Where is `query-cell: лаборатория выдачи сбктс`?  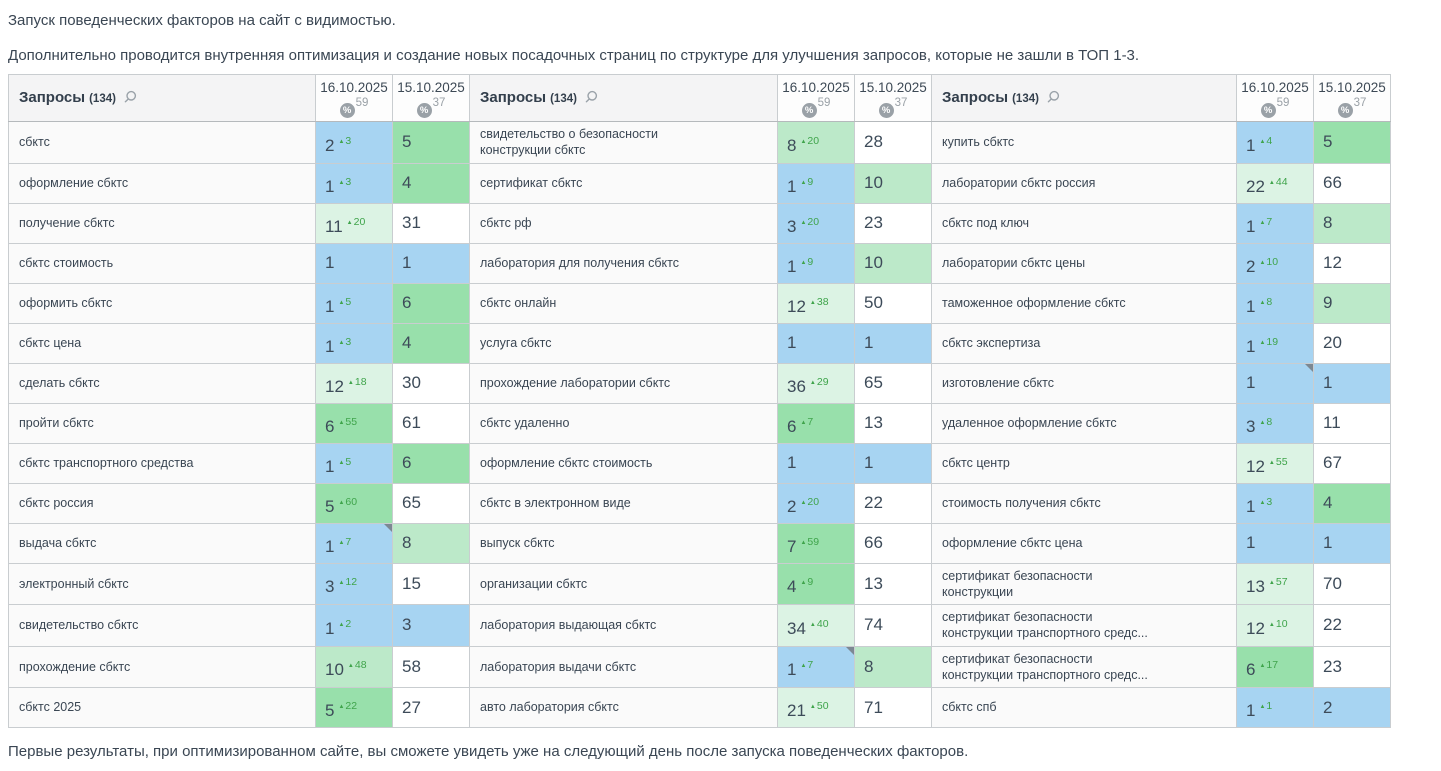
query-cell: лаборатория выдачи сбктс is located at coordinates (623, 666).